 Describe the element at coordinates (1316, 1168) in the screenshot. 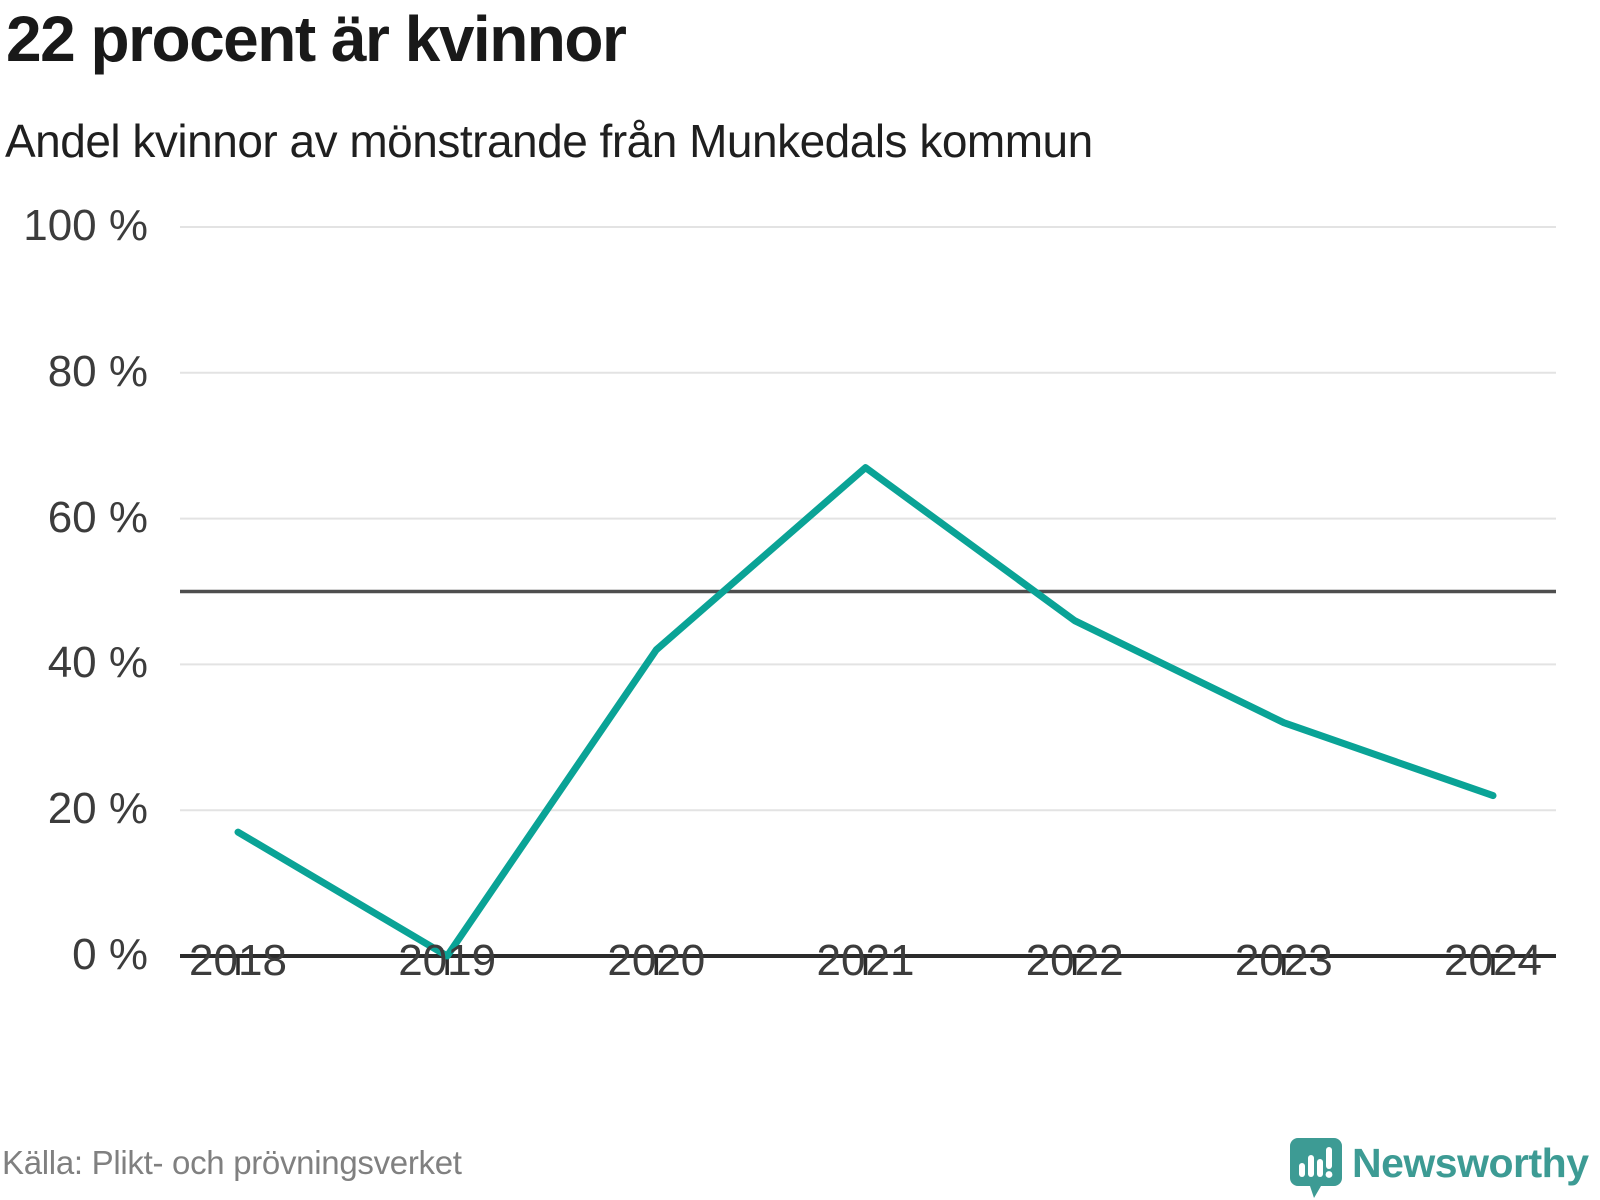

I see `newsworthy-speech-bubble-bar-chart-icon` at that location.